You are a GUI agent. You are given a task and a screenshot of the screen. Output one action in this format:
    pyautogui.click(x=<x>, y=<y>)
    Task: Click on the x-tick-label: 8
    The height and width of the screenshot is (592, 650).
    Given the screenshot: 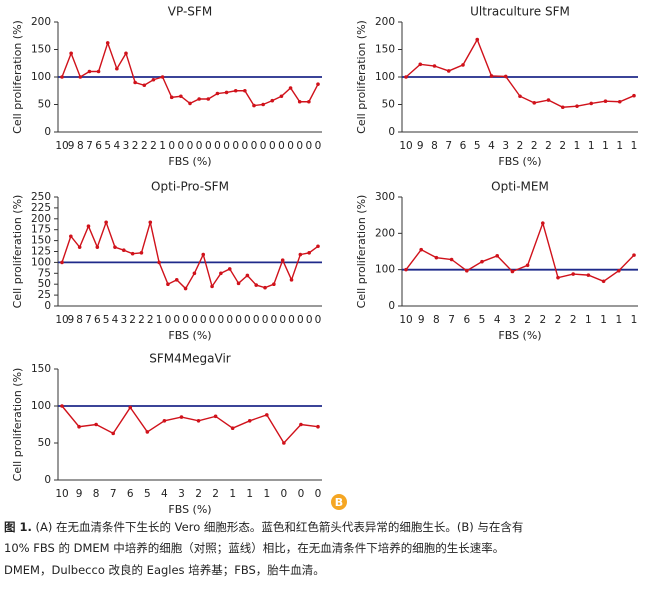 What is the action you would take?
    pyautogui.click(x=96, y=494)
    